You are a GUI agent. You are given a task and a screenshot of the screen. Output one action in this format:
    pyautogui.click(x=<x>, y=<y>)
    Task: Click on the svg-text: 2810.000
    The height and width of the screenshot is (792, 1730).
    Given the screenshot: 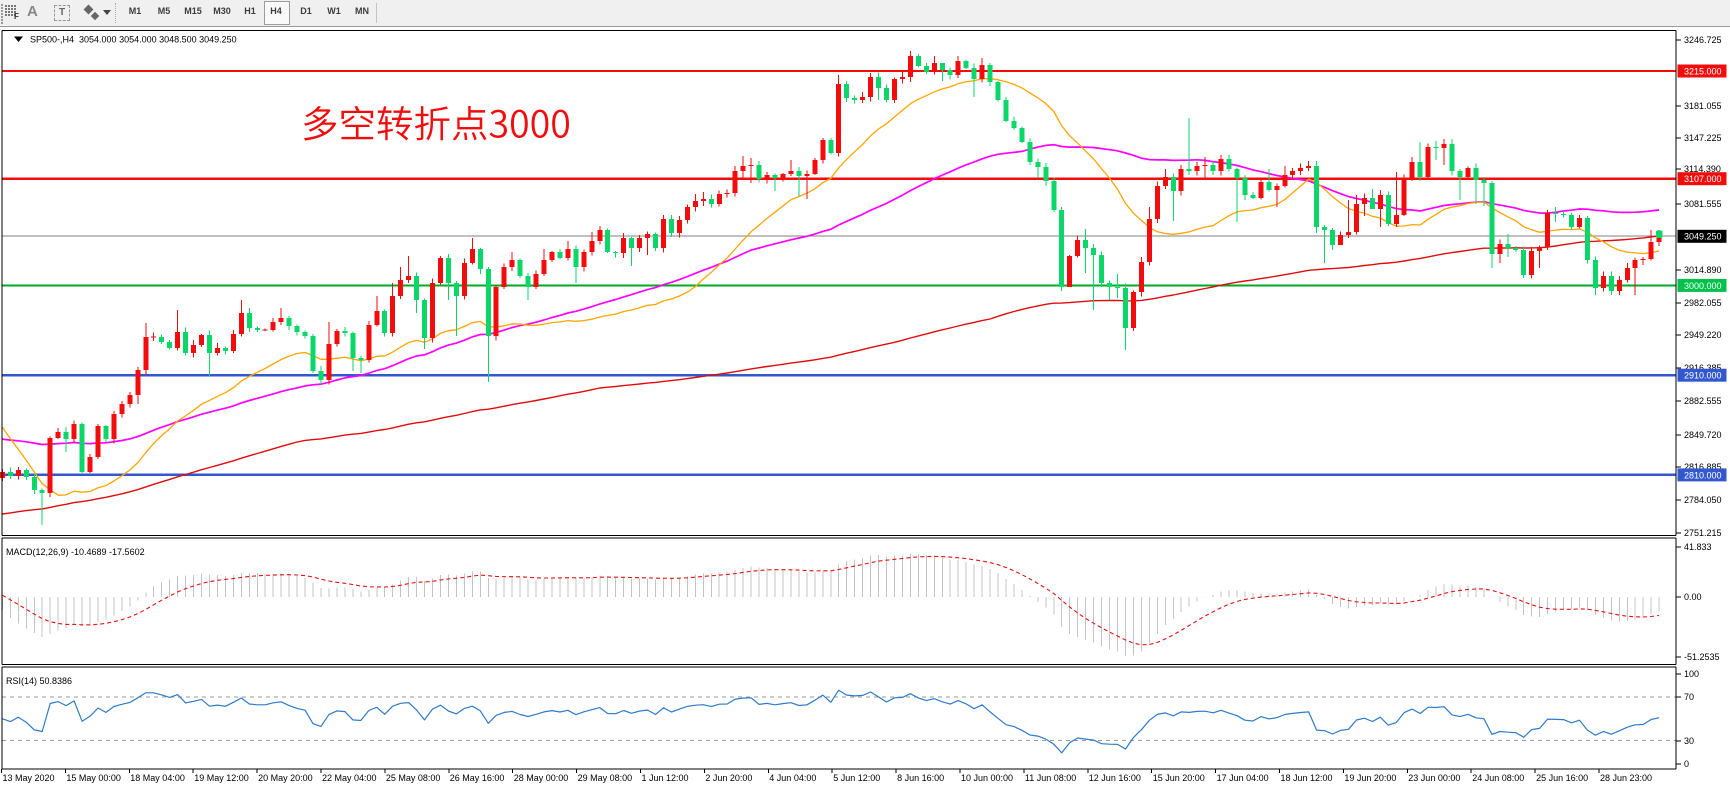 What is the action you would take?
    pyautogui.click(x=1703, y=475)
    